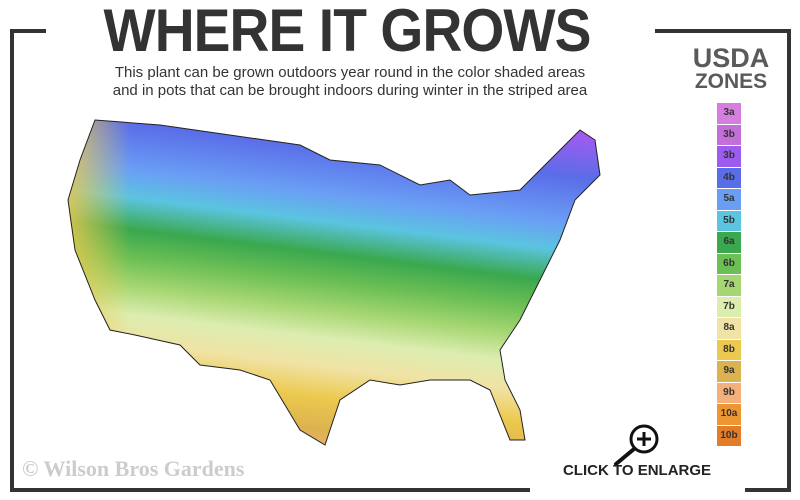  Describe the element at coordinates (347, 32) in the screenshot. I see `page-title: WHERE IT GROWS` at that location.